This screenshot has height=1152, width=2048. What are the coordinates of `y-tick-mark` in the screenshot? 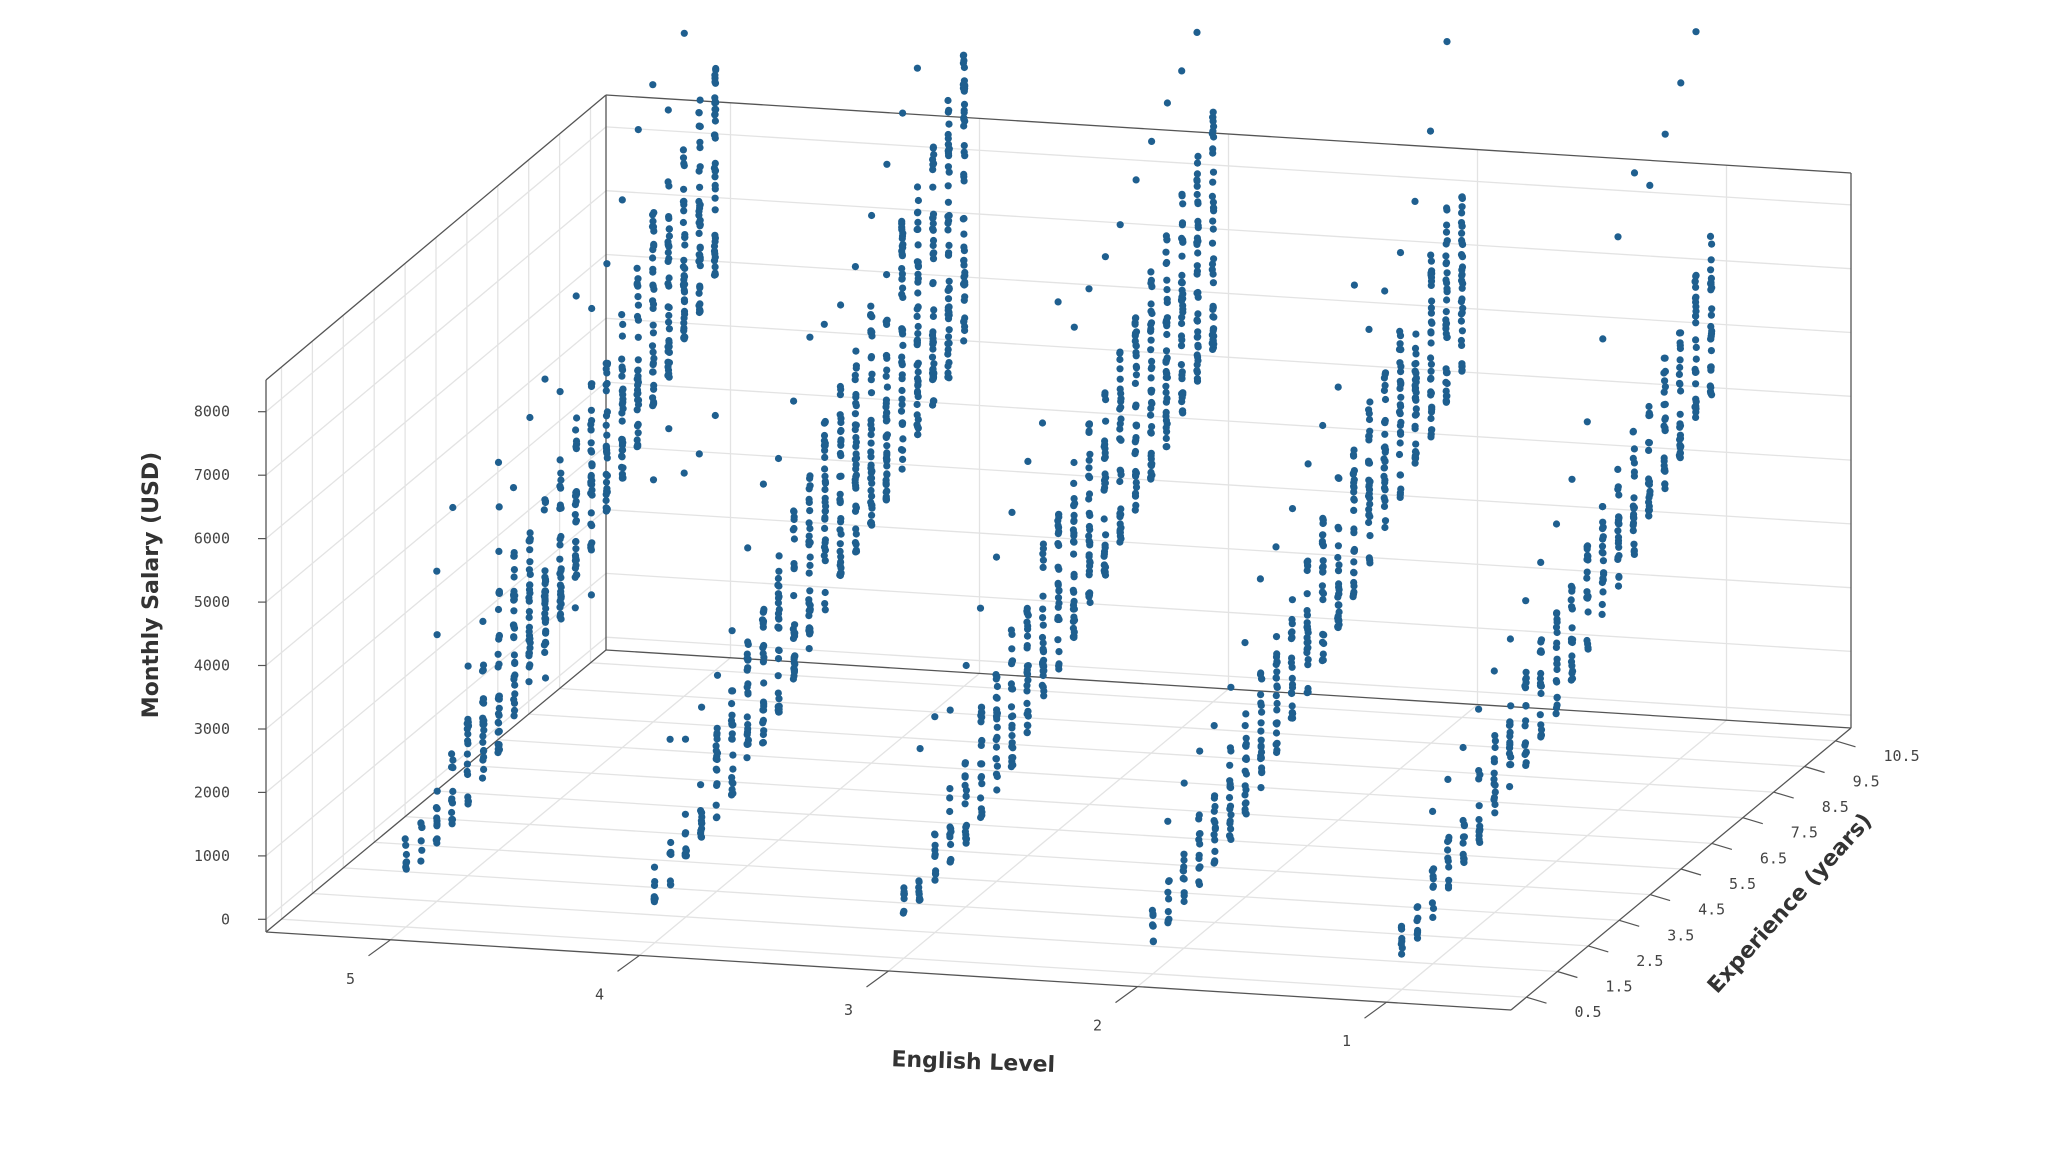 It's located at (1567, 974).